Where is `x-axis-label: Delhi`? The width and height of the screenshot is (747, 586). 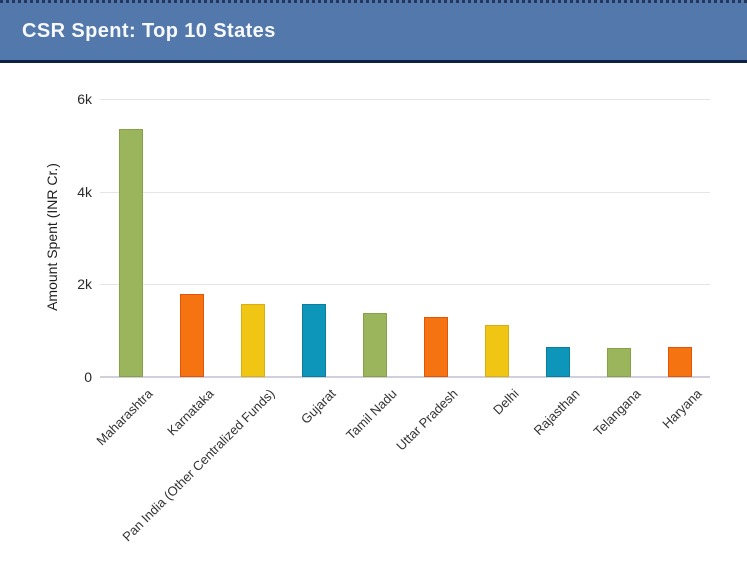
x-axis-label: Delhi is located at coordinates (505, 402).